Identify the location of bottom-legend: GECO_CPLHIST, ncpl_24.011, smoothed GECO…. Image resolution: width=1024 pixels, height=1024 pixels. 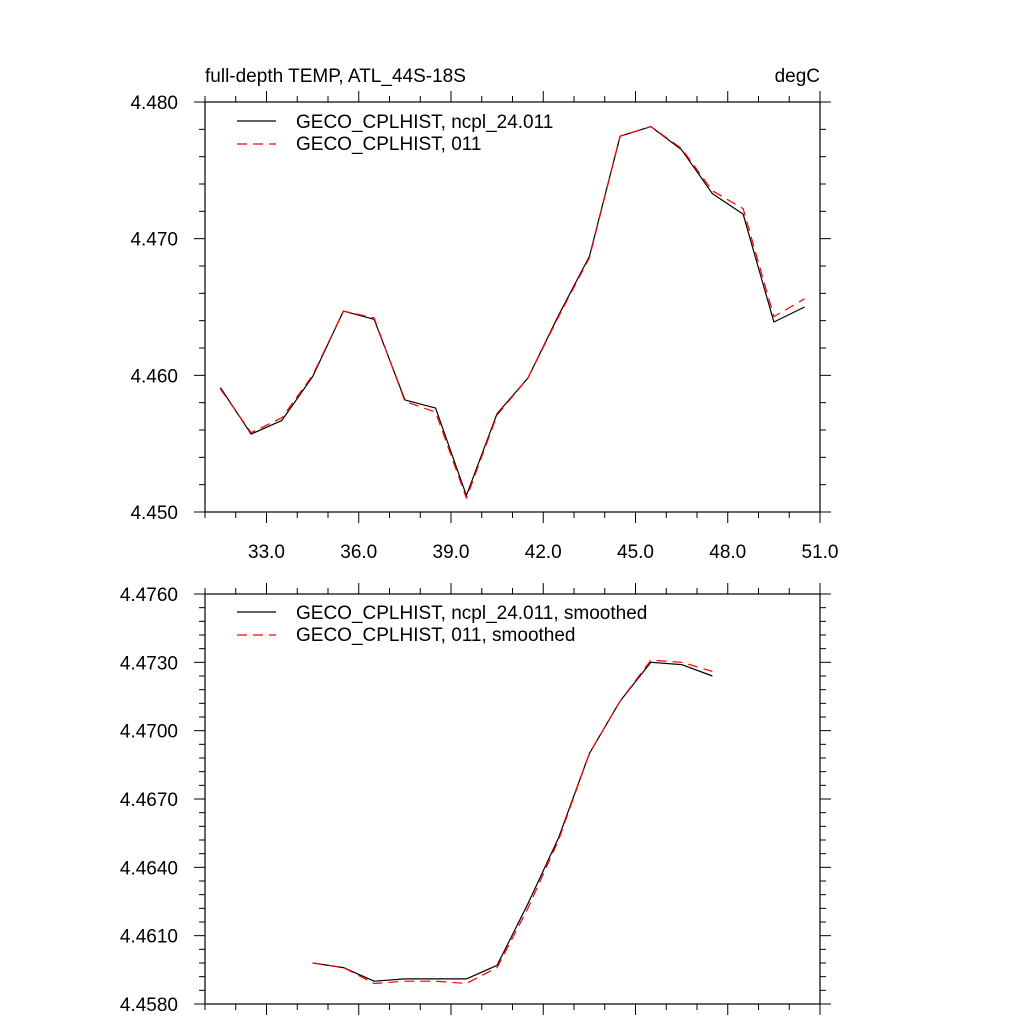
(442, 624).